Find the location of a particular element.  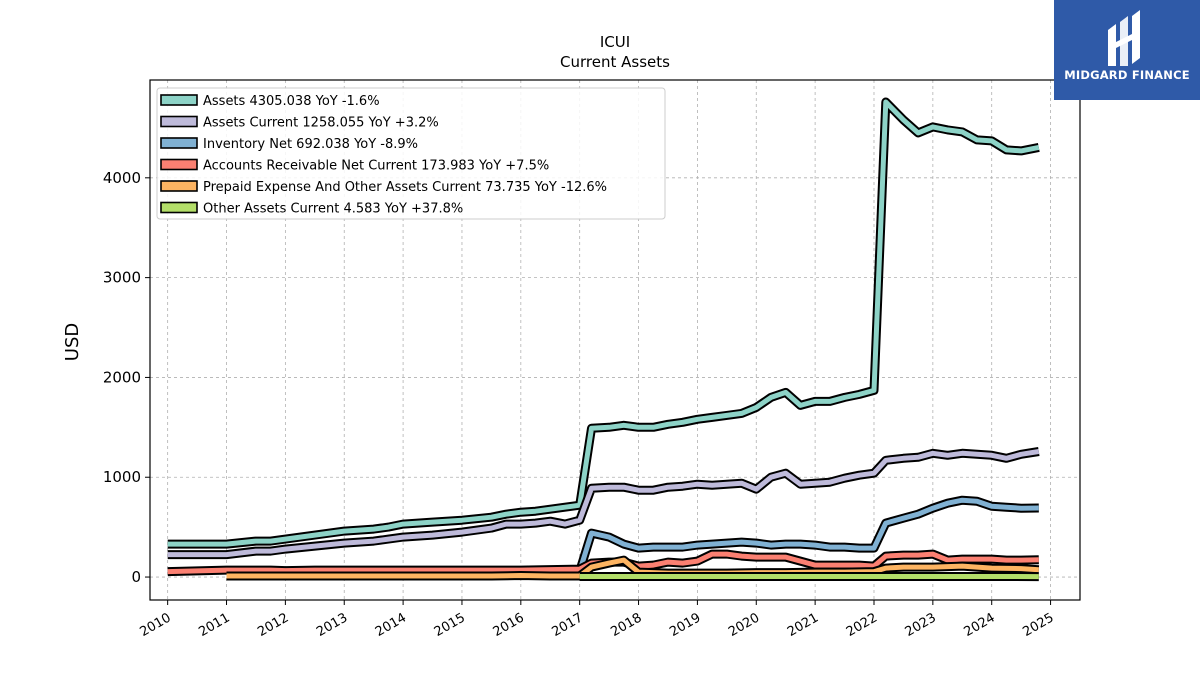

chart-subtitle: Current Assets is located at coordinates (615, 62).